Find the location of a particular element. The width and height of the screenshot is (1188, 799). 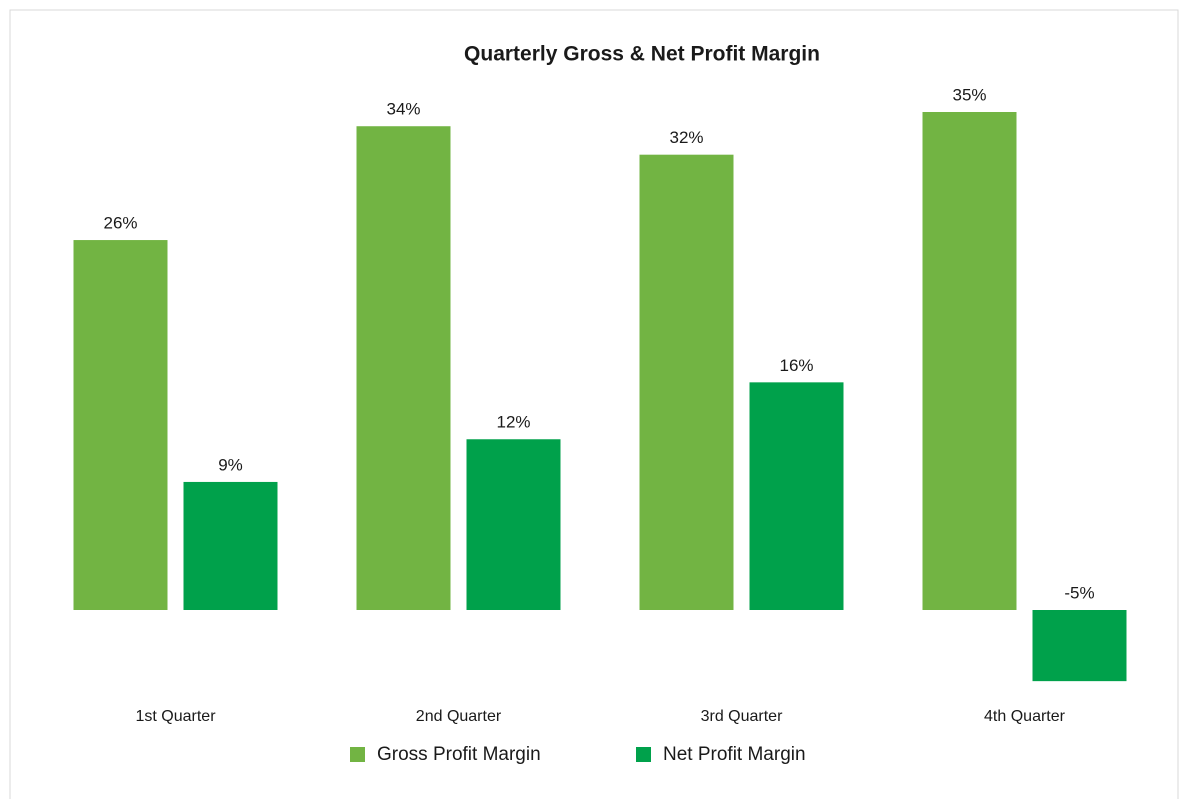

x-tick-label: 1st Quarter is located at coordinates (175, 716).